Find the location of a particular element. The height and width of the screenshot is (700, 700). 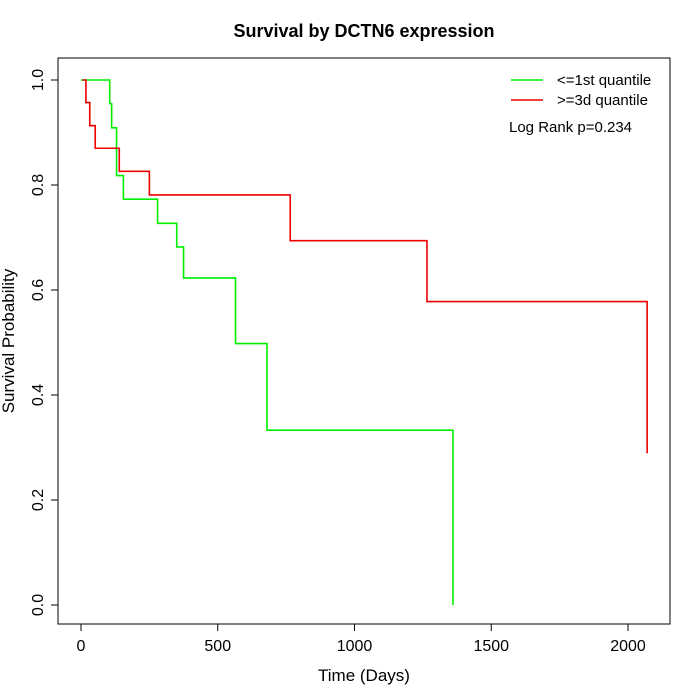

legend-label-2: >=3d quantile is located at coordinates (602, 100).